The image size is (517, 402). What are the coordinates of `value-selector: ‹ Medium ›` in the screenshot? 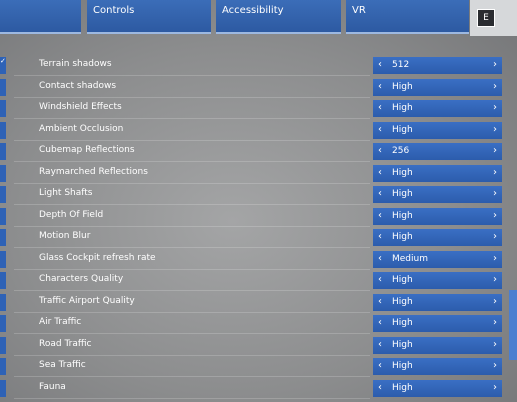 It's located at (437, 259).